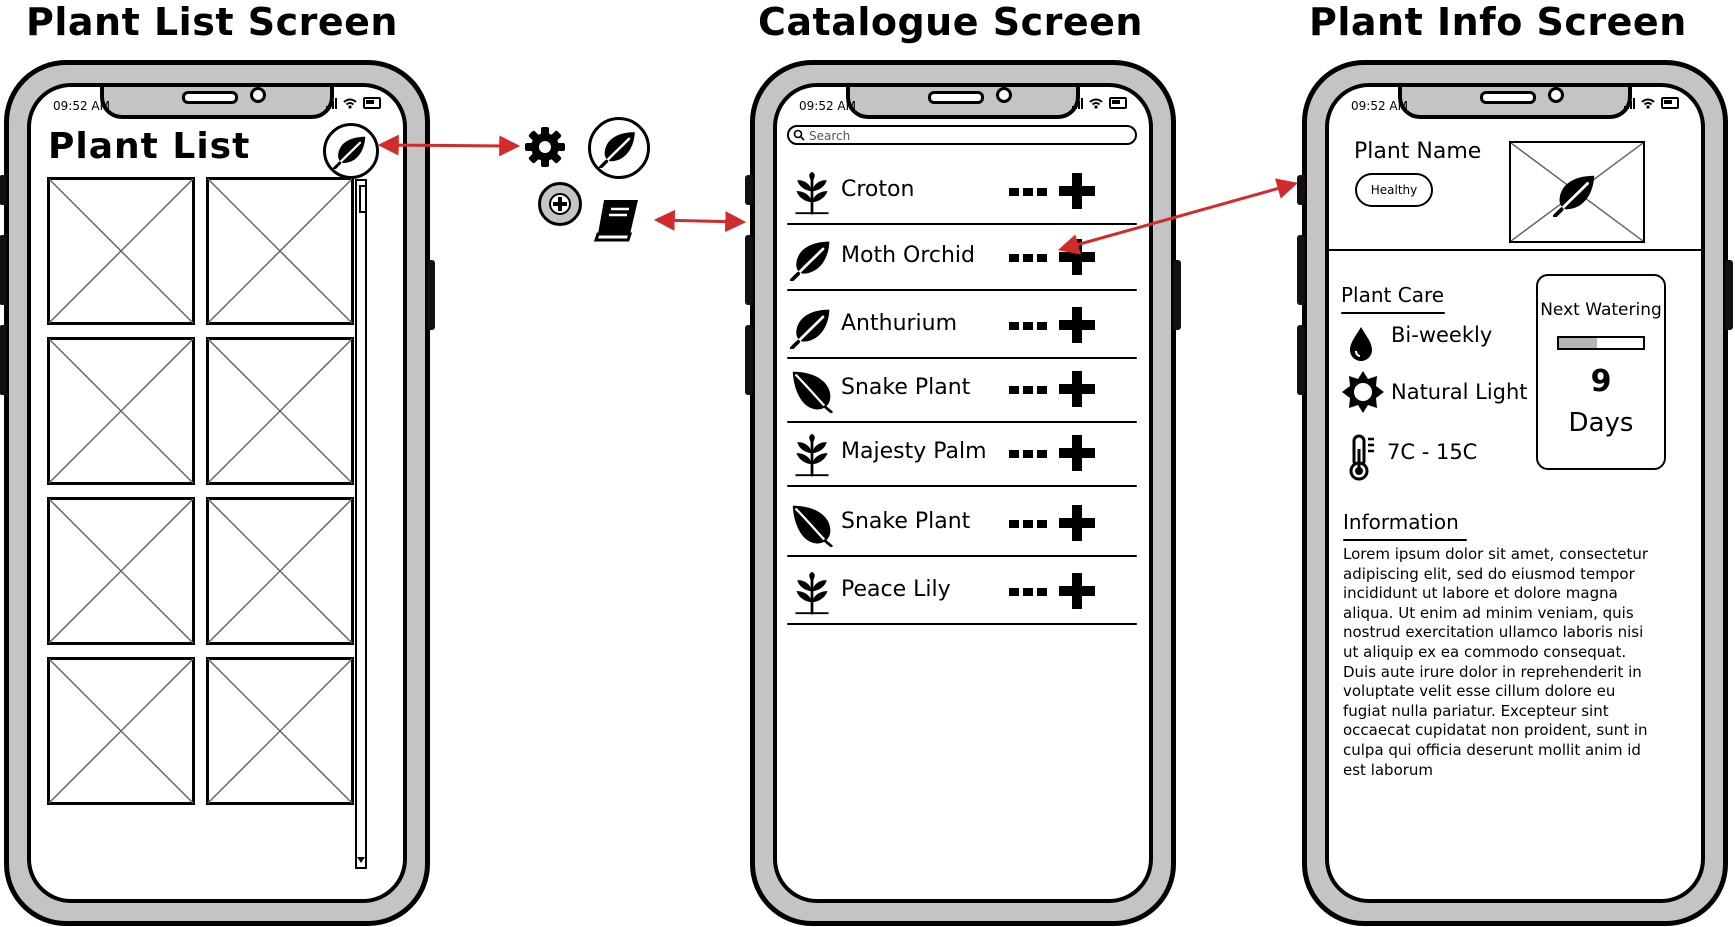  I want to click on catalogue-screen-title: Catalogue Screen, so click(950, 22).